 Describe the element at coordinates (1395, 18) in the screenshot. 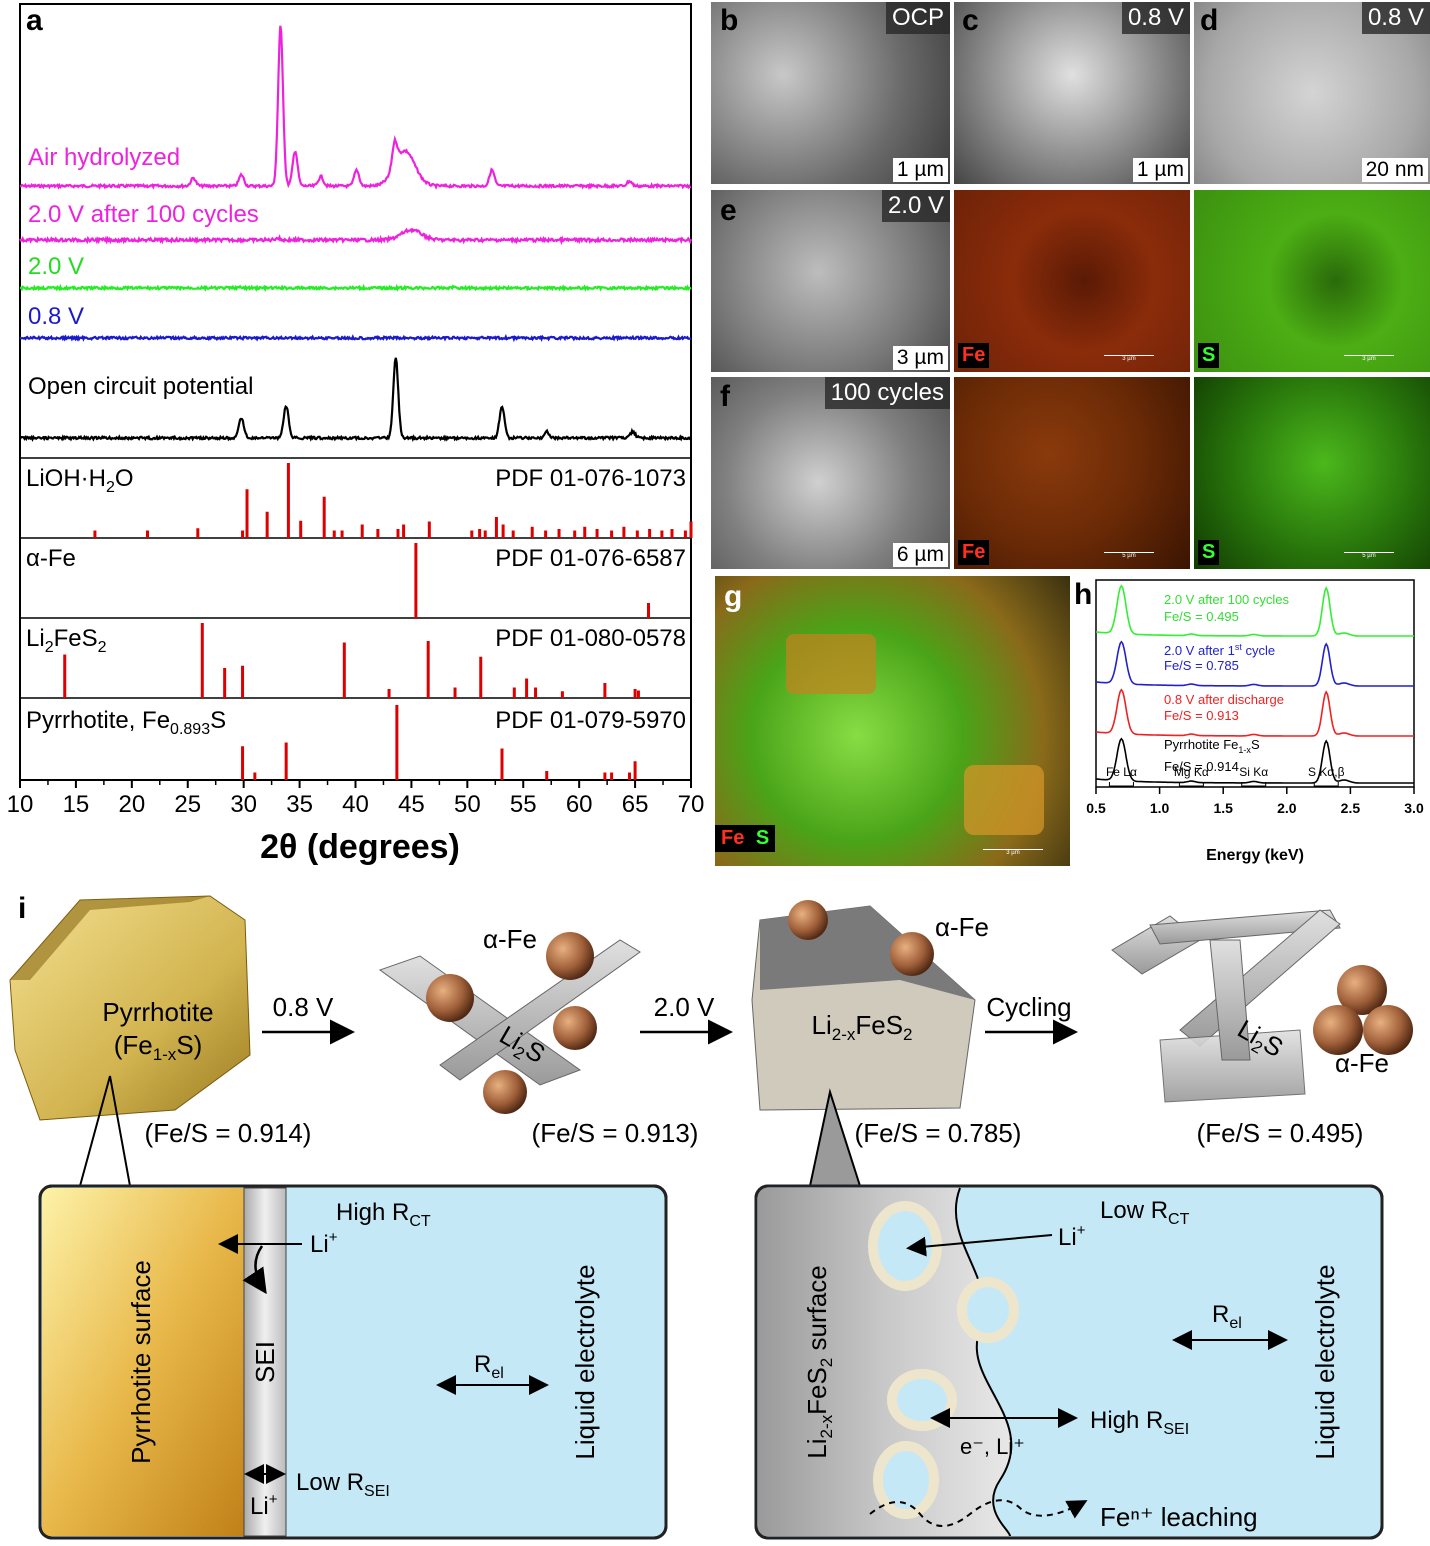

I see `tag-d: 0.8 V` at that location.